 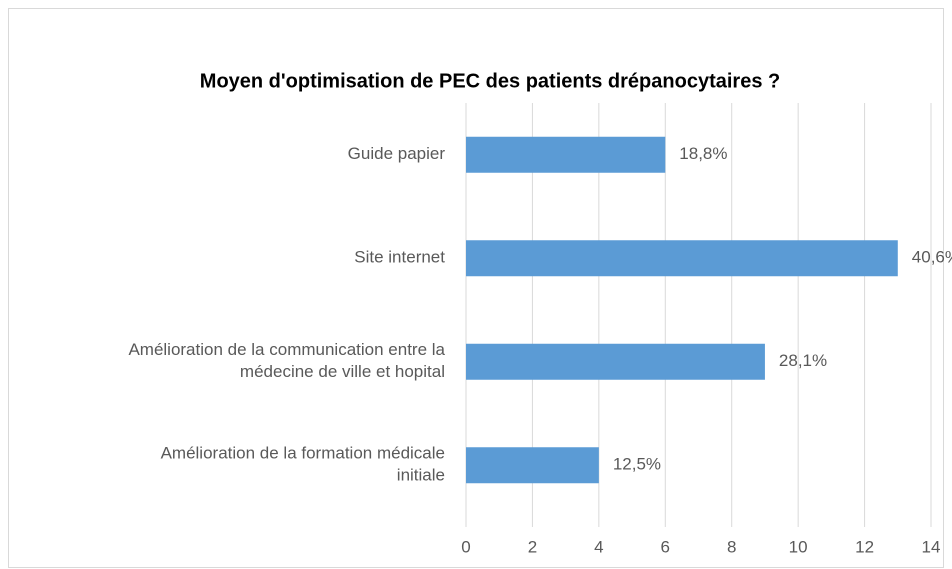 What do you see at coordinates (397, 153) in the screenshot?
I see `y-tick-label: Guide papier` at bounding box center [397, 153].